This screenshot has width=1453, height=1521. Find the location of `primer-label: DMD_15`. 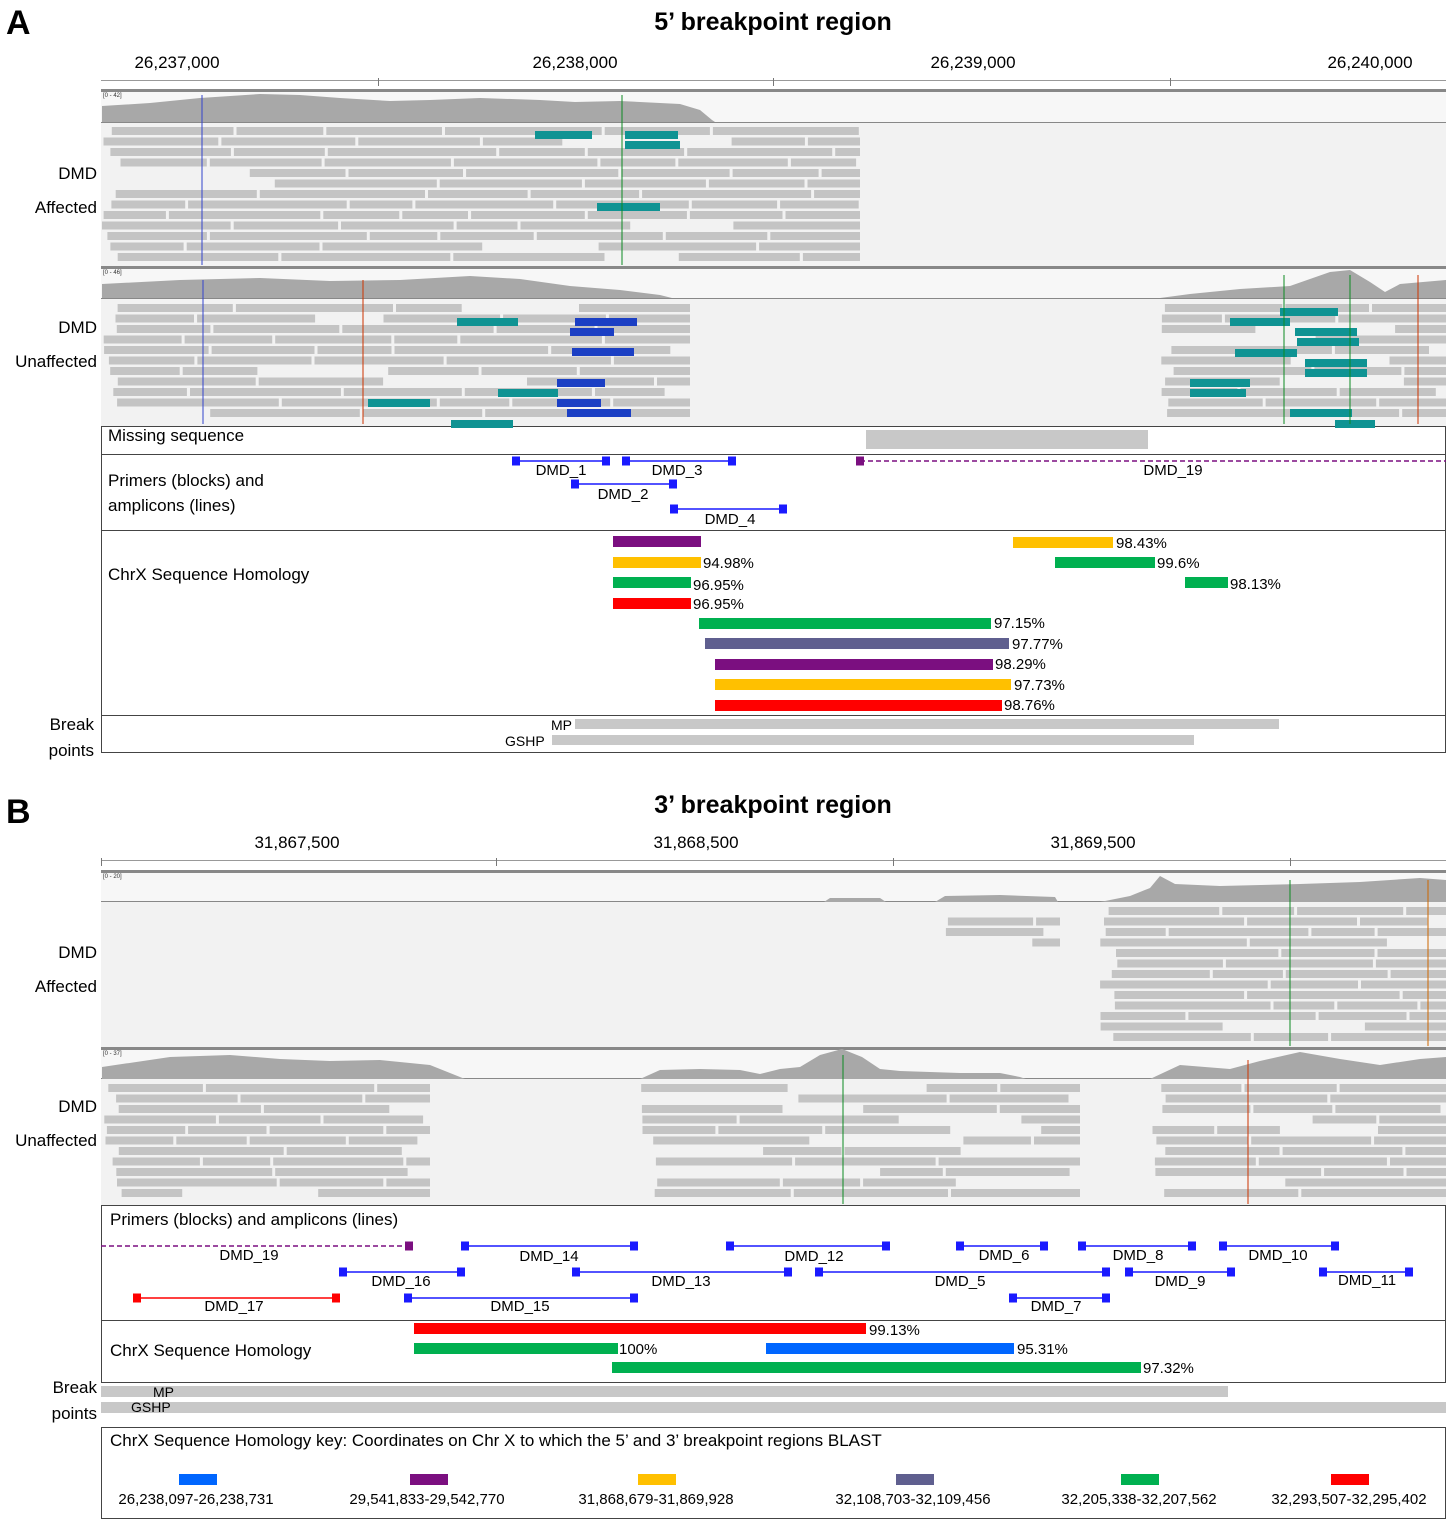

primer-label: DMD_15 is located at coordinates (520, 1306).